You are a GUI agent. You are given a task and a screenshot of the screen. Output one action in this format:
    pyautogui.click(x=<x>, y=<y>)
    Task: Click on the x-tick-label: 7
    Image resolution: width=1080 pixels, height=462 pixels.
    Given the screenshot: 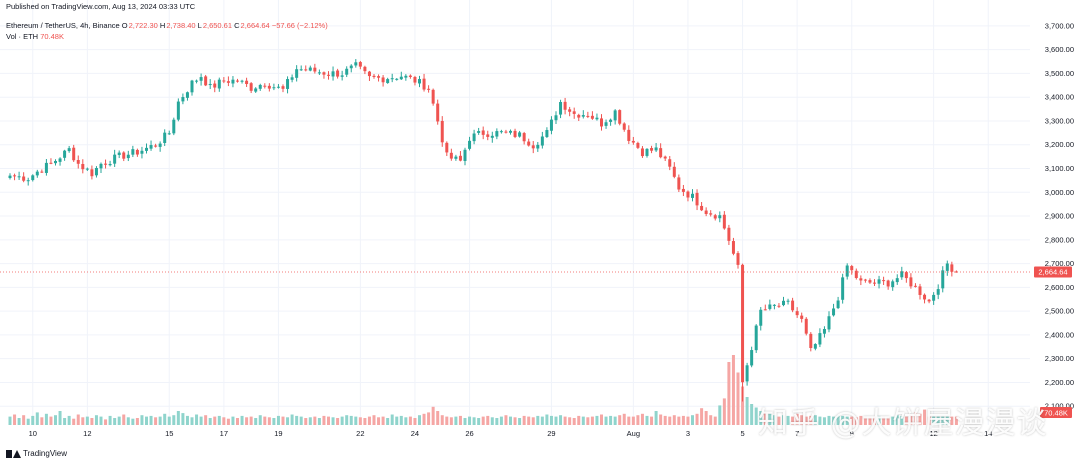 What is the action you would take?
    pyautogui.click(x=797, y=433)
    